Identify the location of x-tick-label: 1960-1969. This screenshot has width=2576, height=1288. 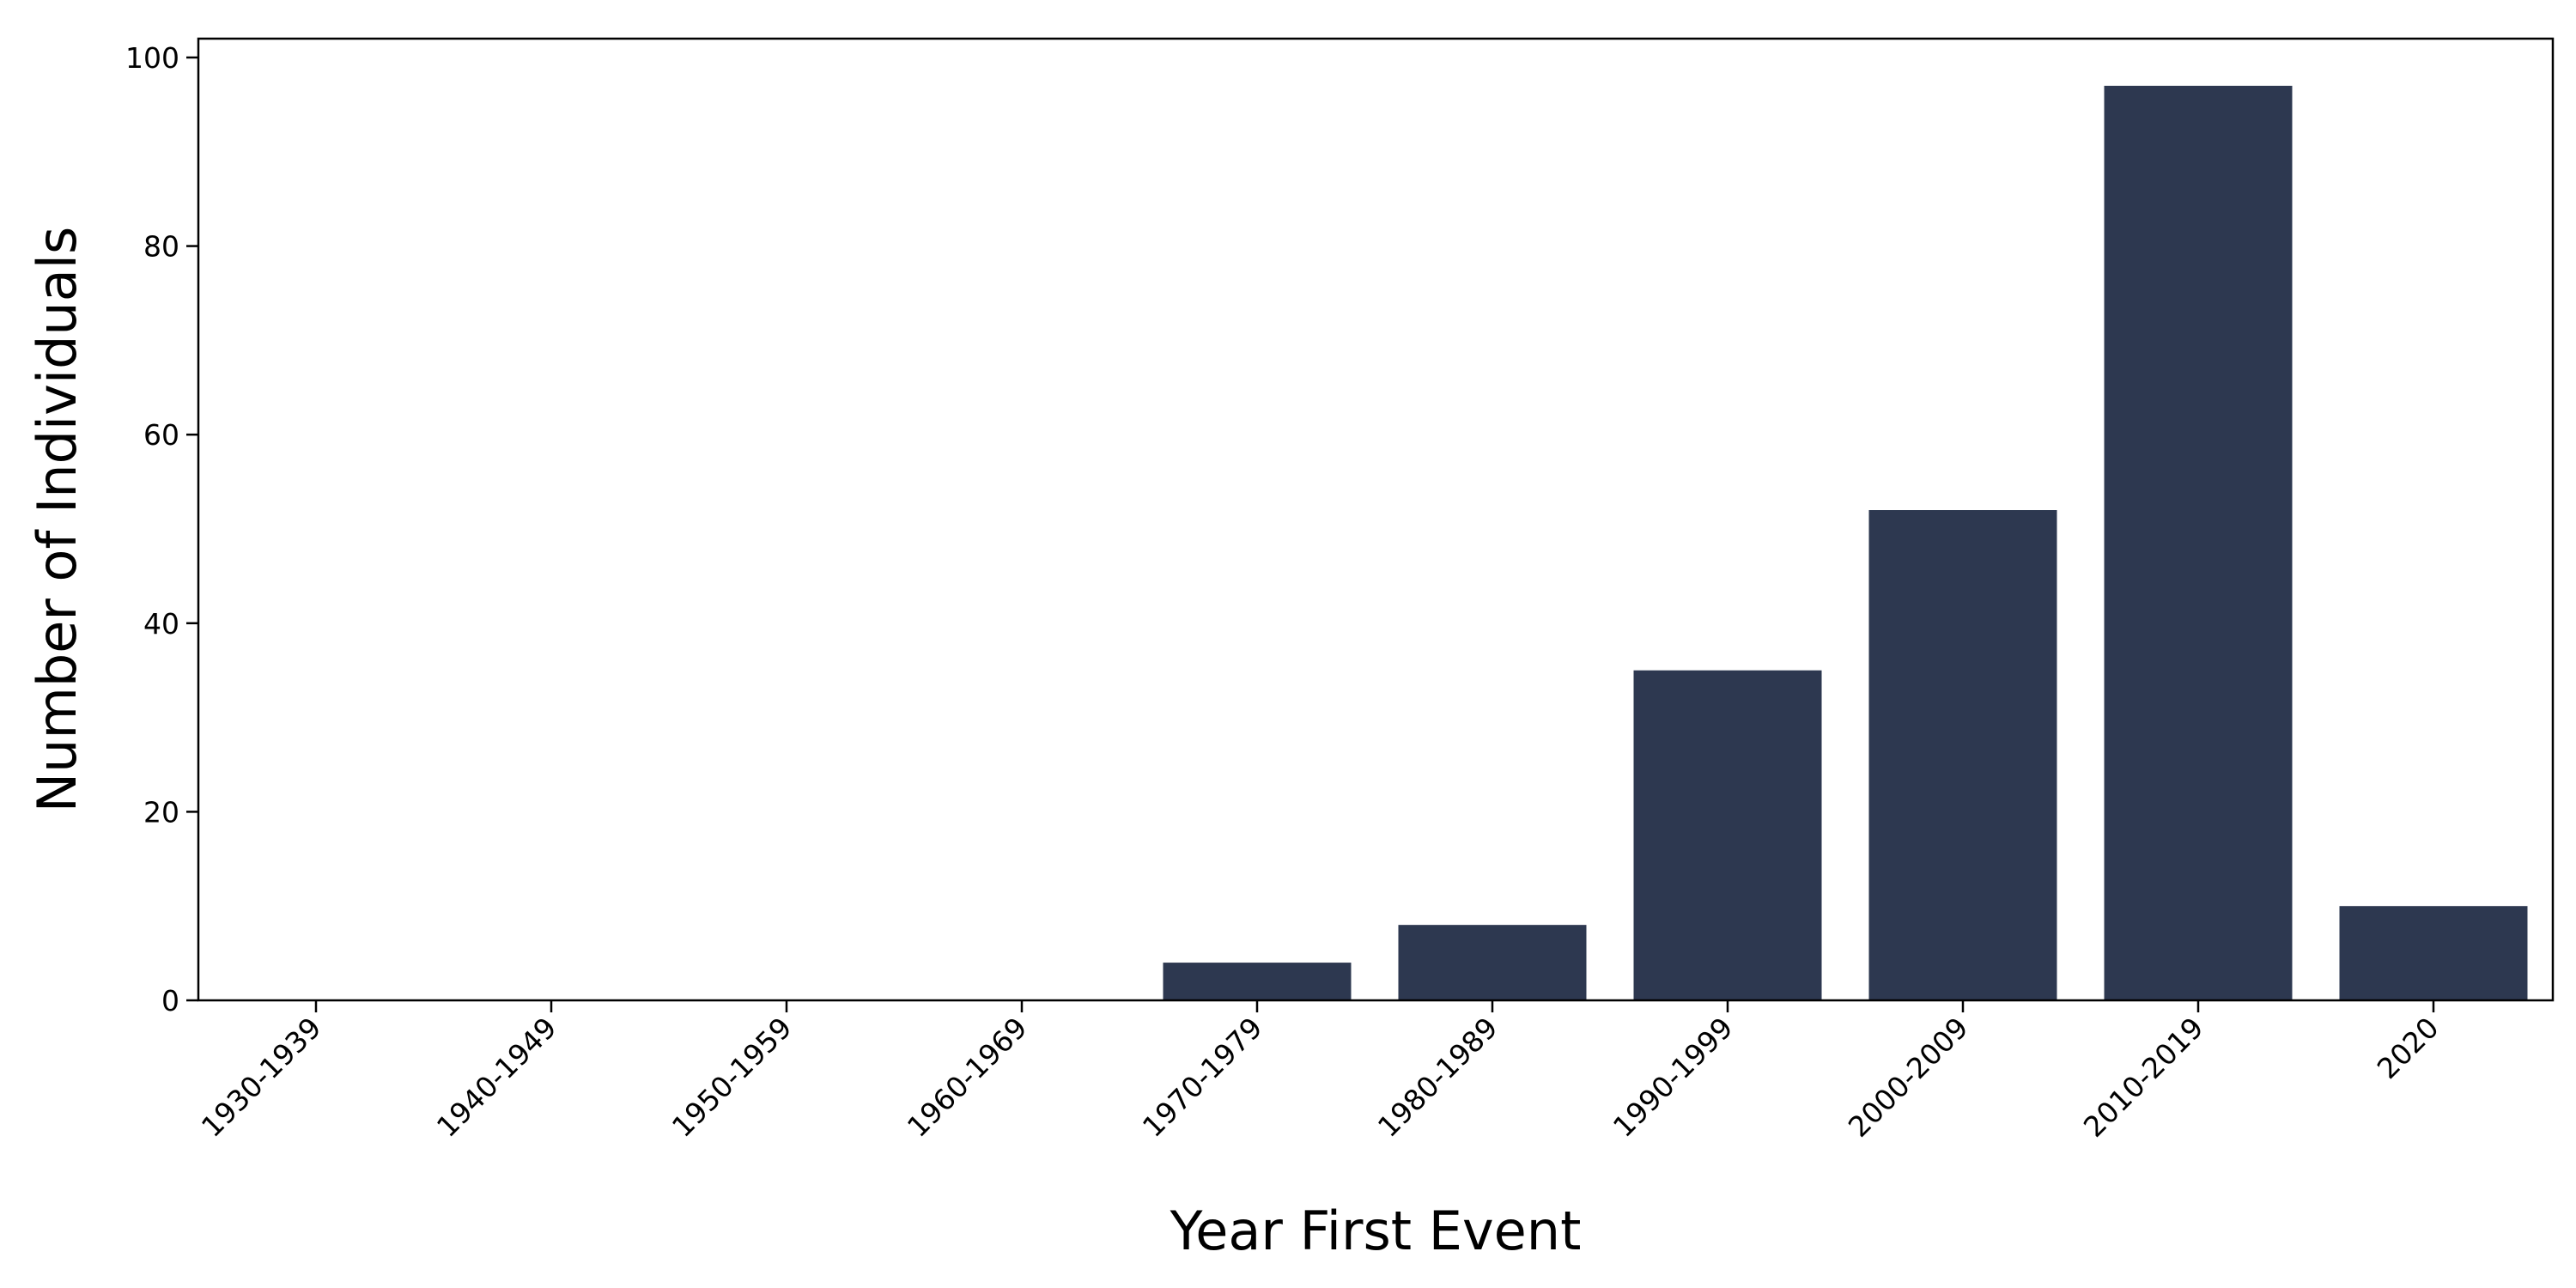
(968, 1078).